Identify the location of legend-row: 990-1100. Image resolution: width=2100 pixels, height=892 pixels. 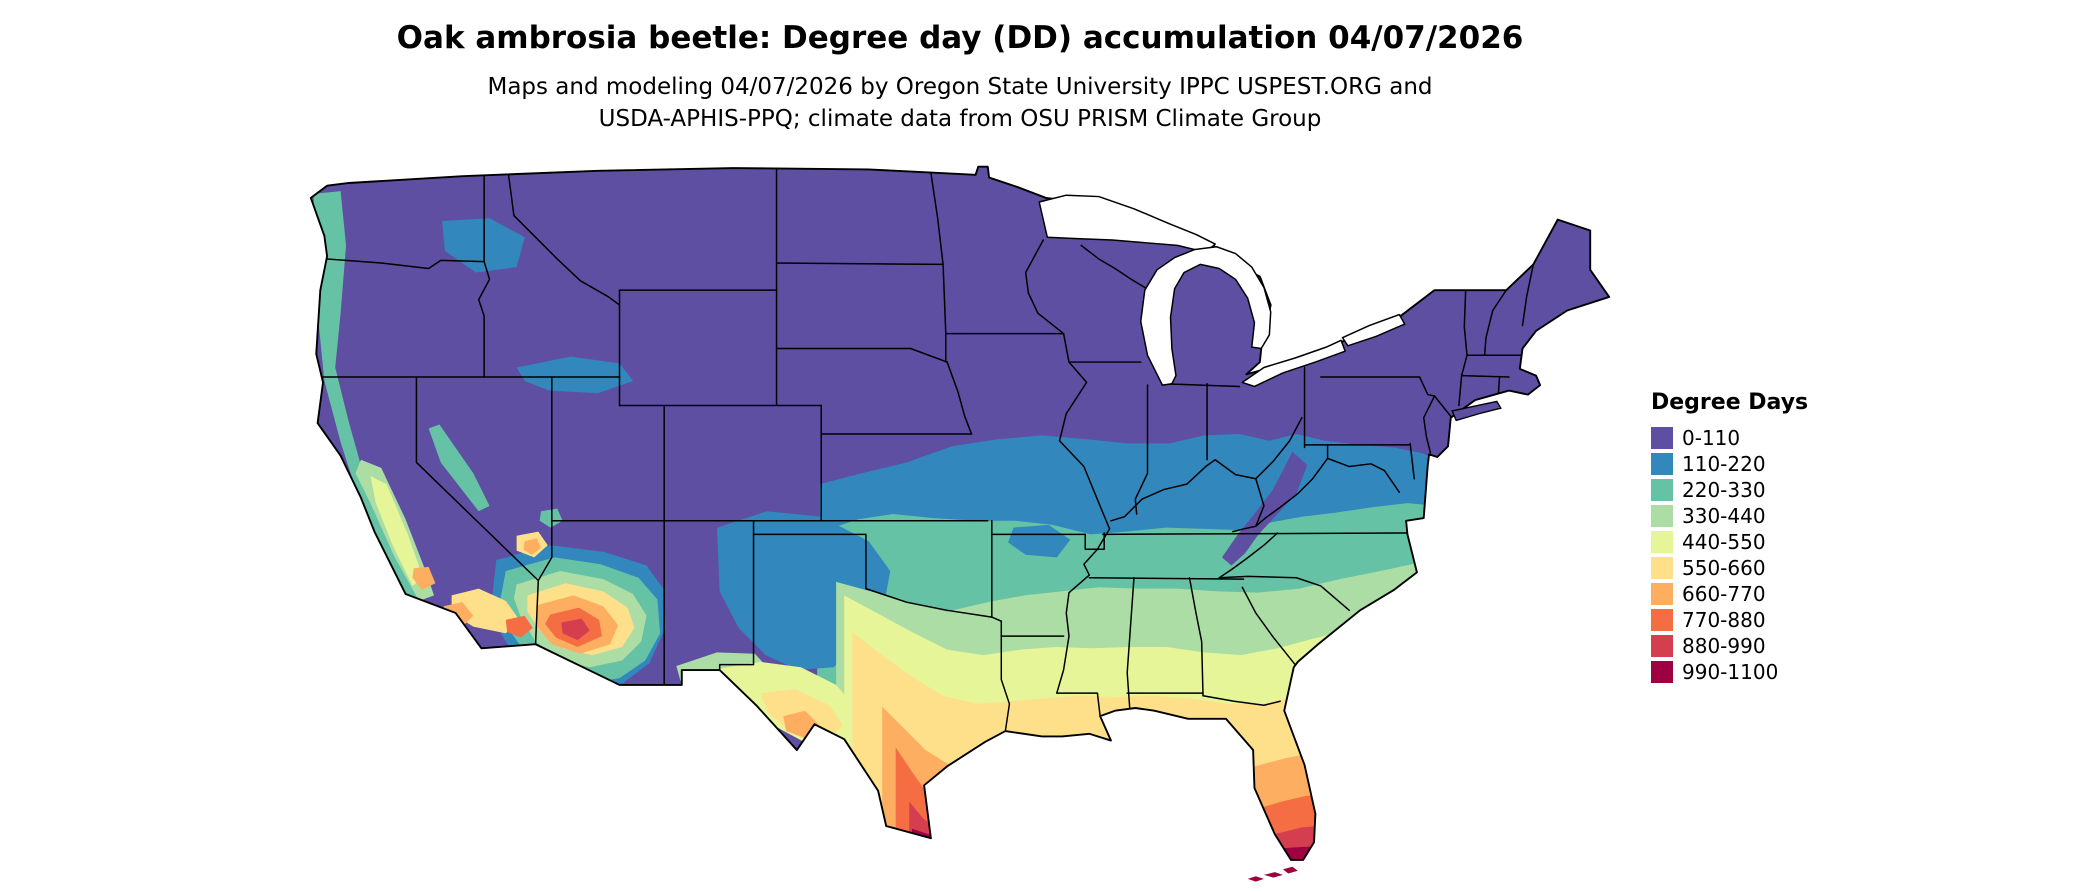
(1729, 672).